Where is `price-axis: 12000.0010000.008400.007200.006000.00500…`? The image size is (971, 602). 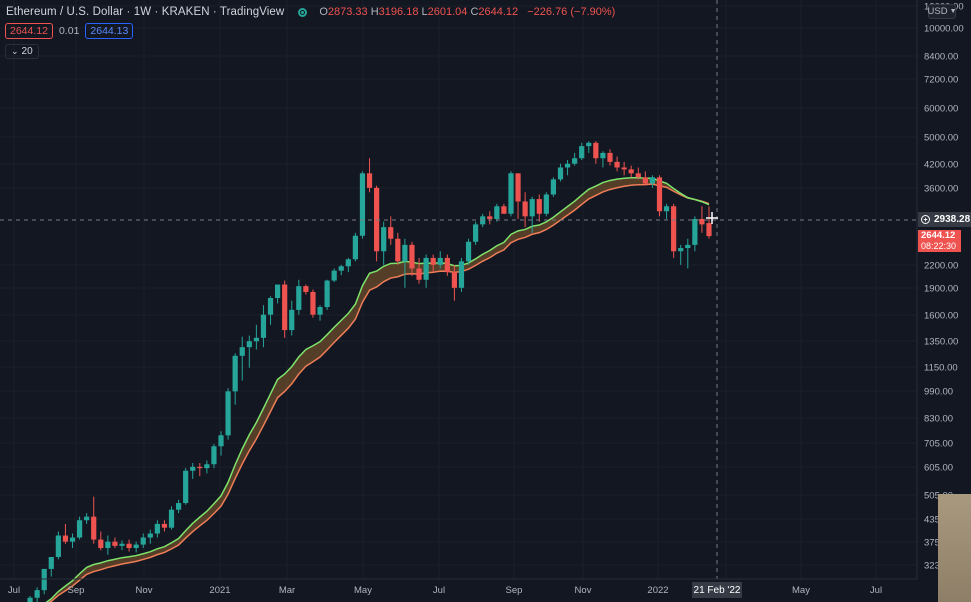
price-axis: 12000.0010000.008400.007200.006000.00500… is located at coordinates (944, 287).